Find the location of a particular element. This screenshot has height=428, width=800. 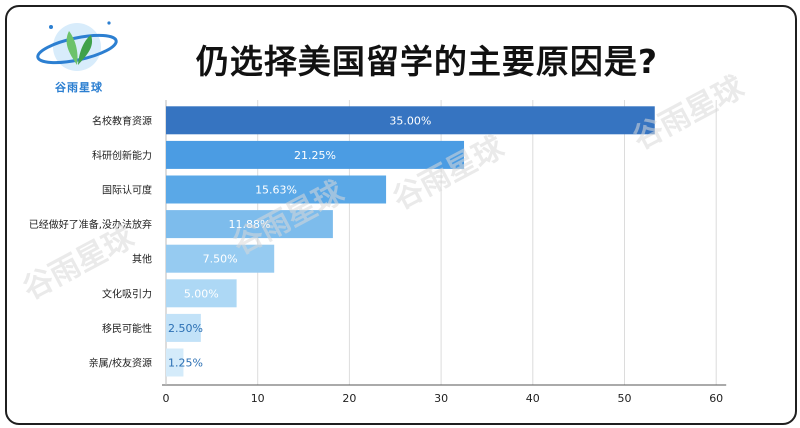

x-tick-label: 50 is located at coordinates (625, 398).